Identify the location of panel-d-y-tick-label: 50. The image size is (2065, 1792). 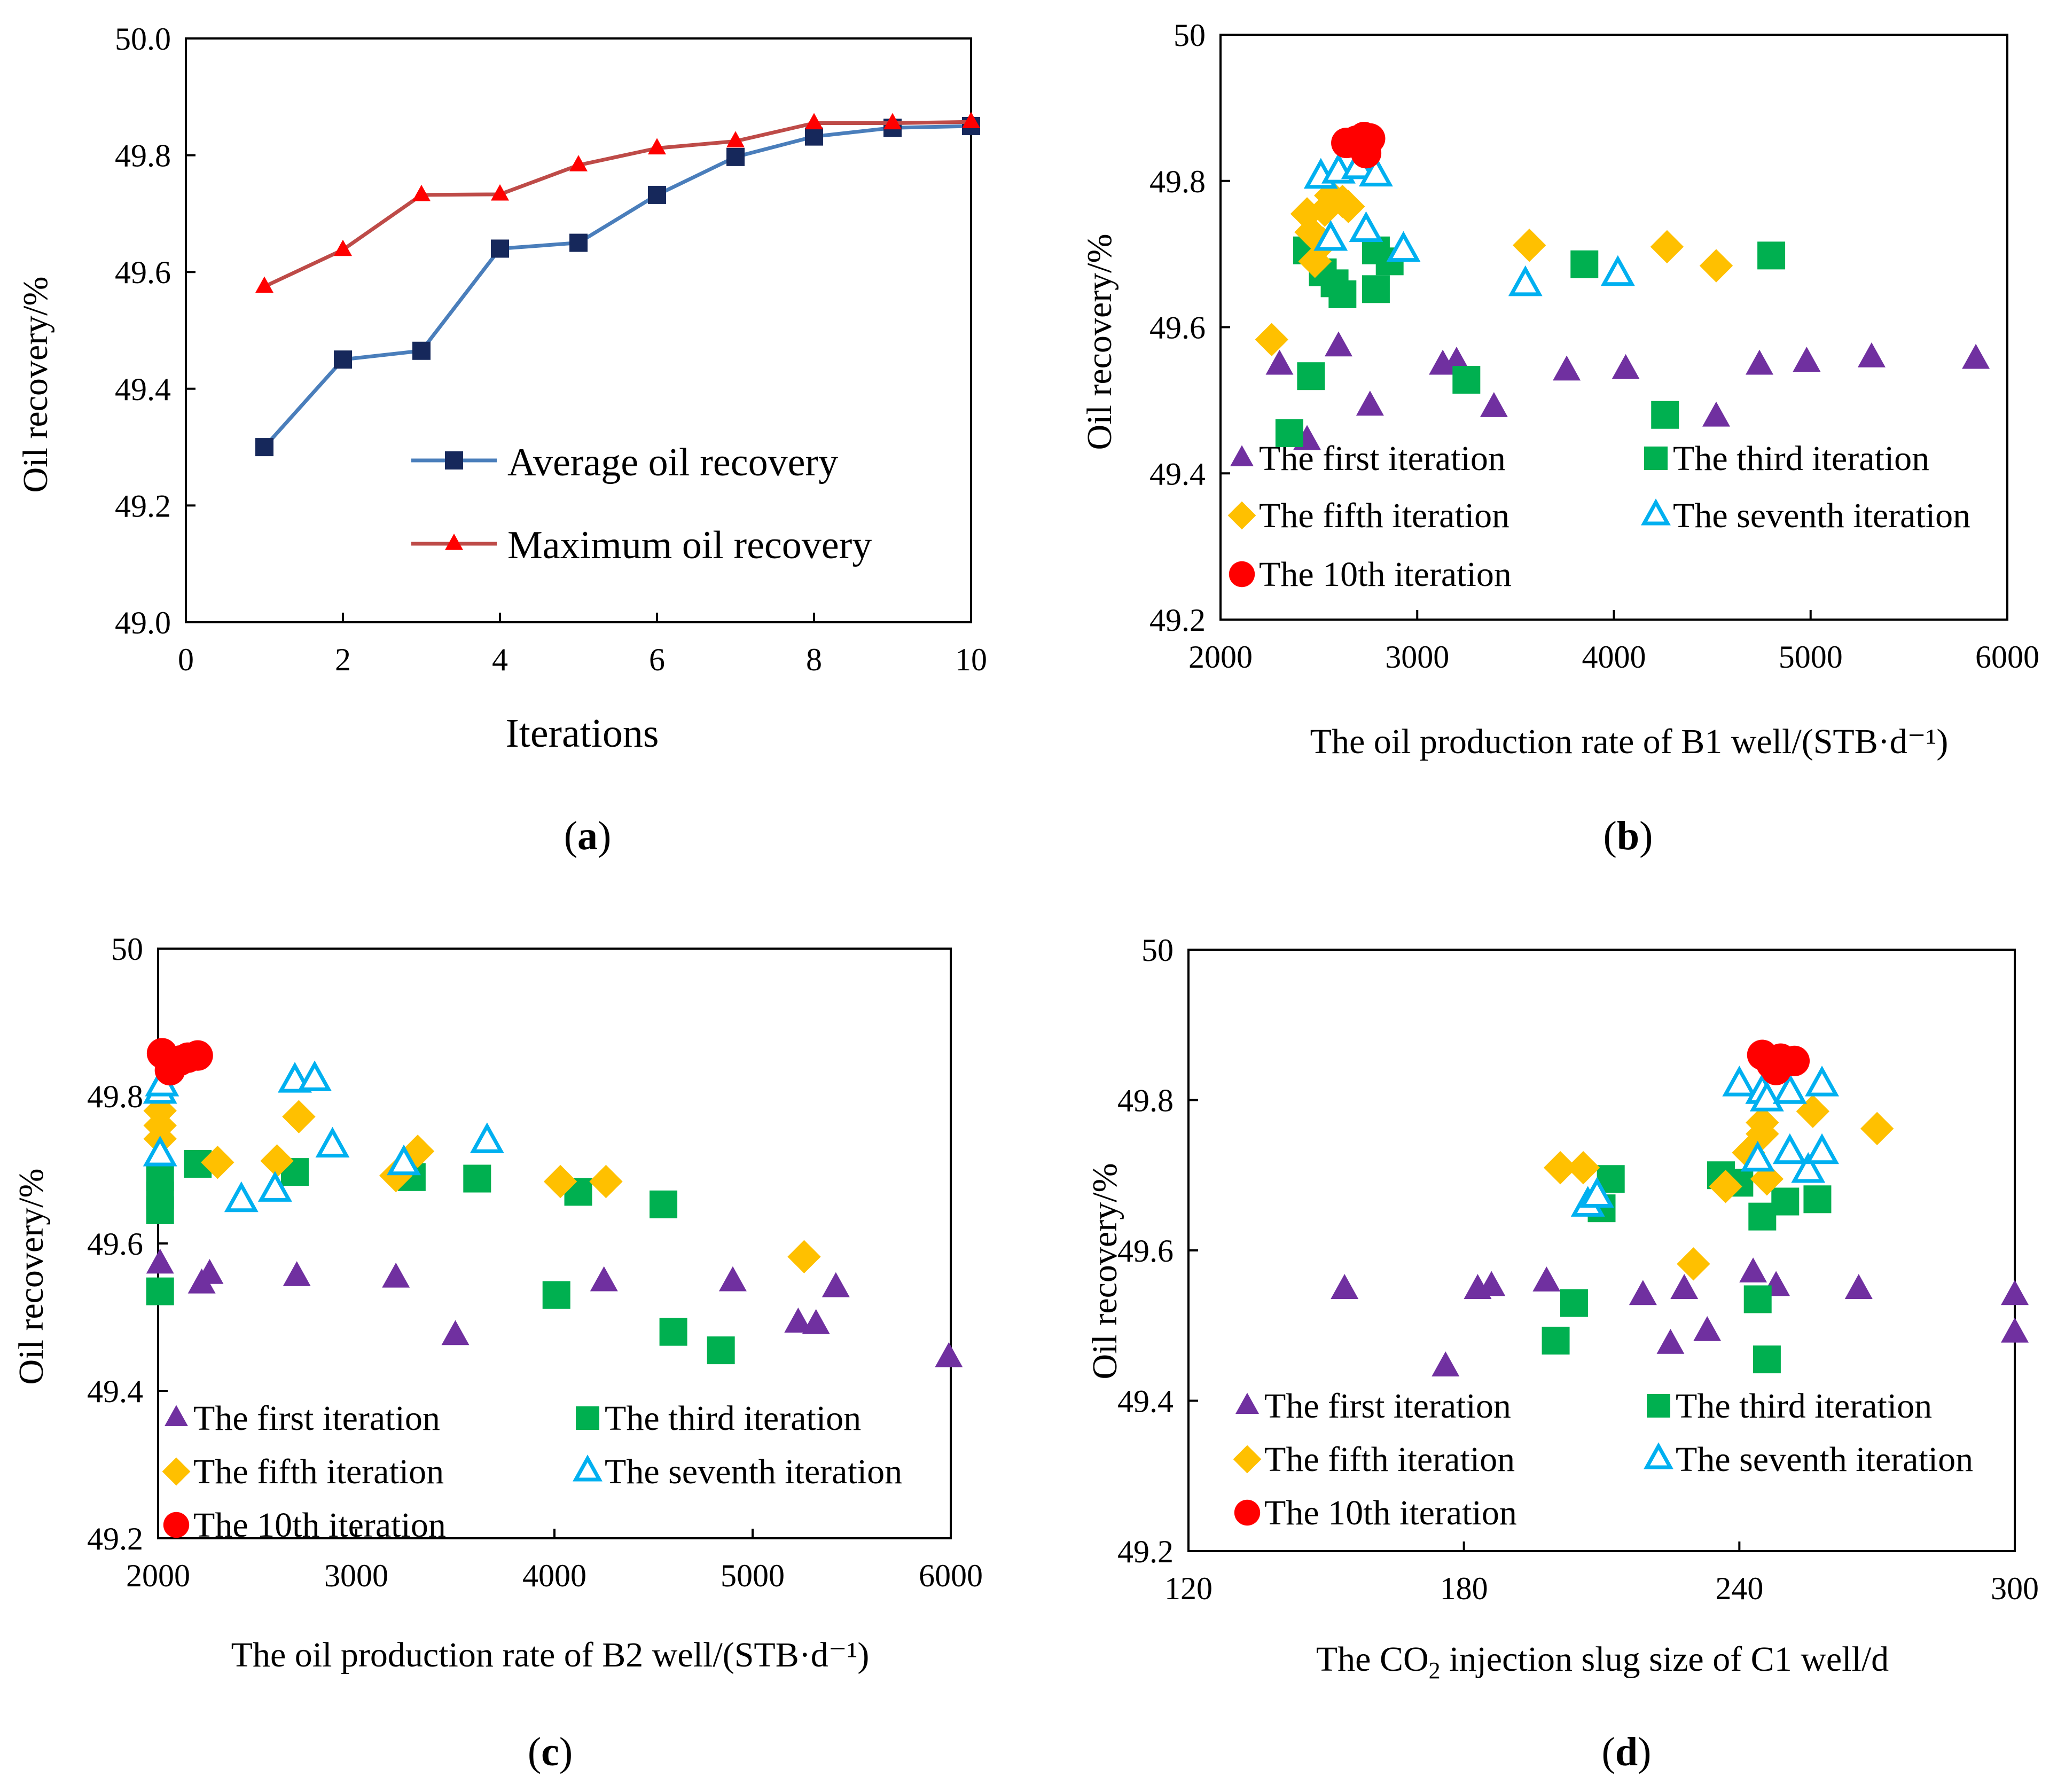
(1157, 950).